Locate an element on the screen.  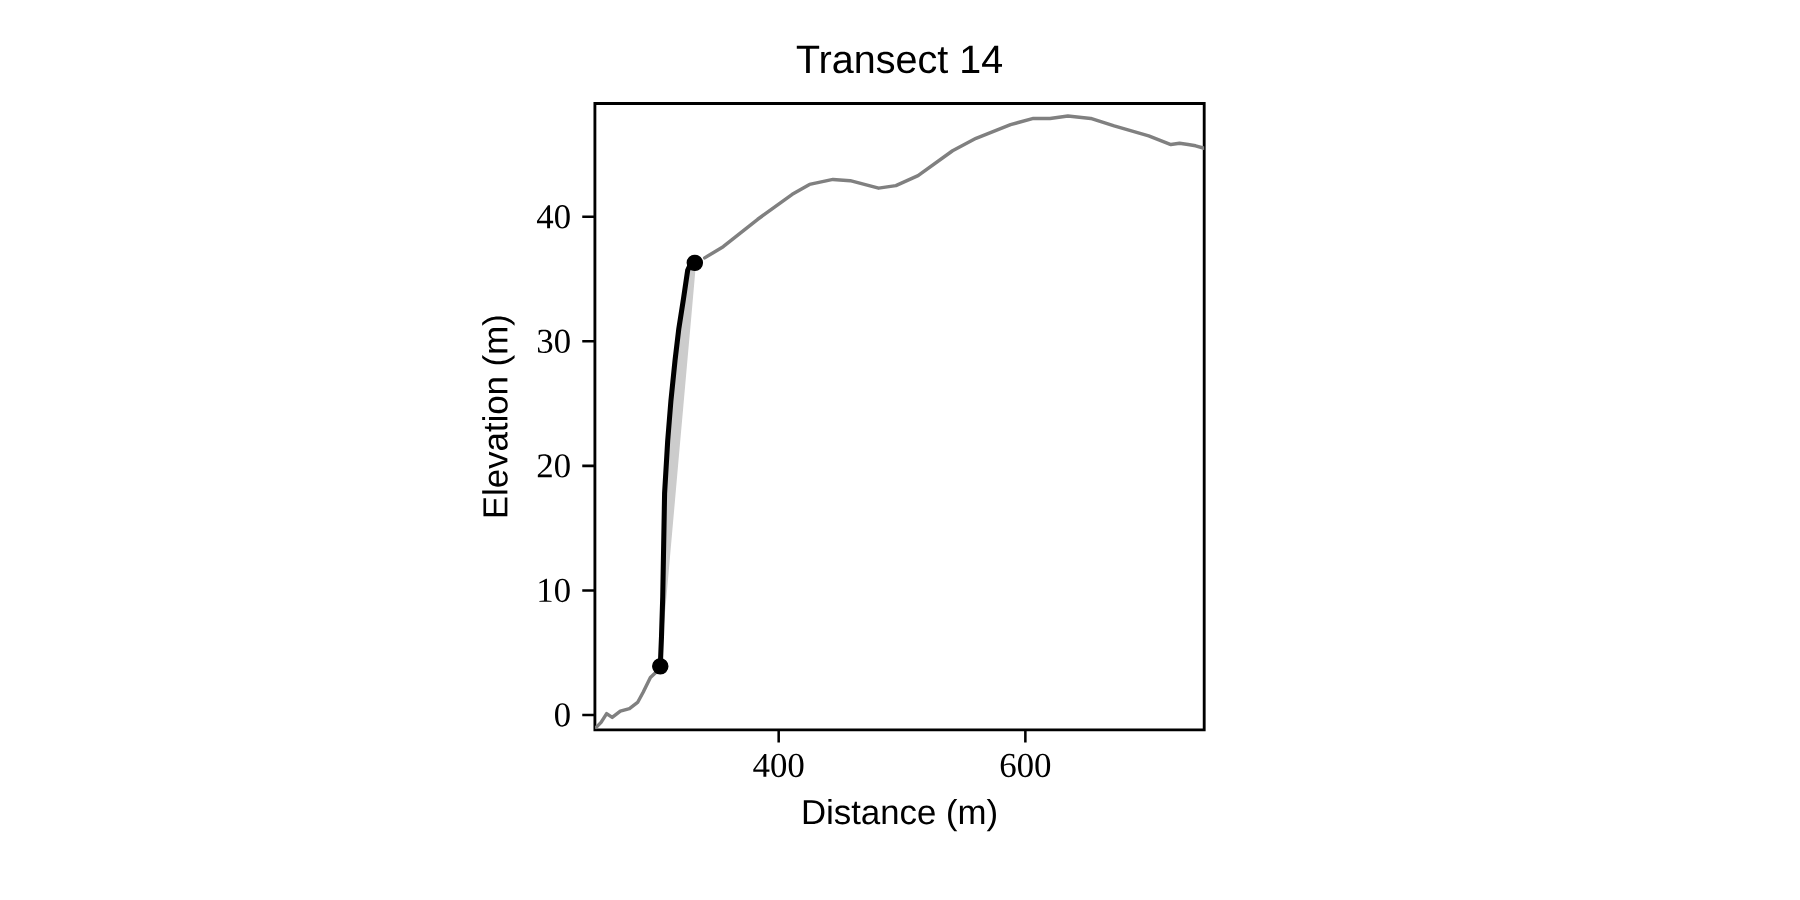
chart-title: Transect 14 is located at coordinates (899, 59).